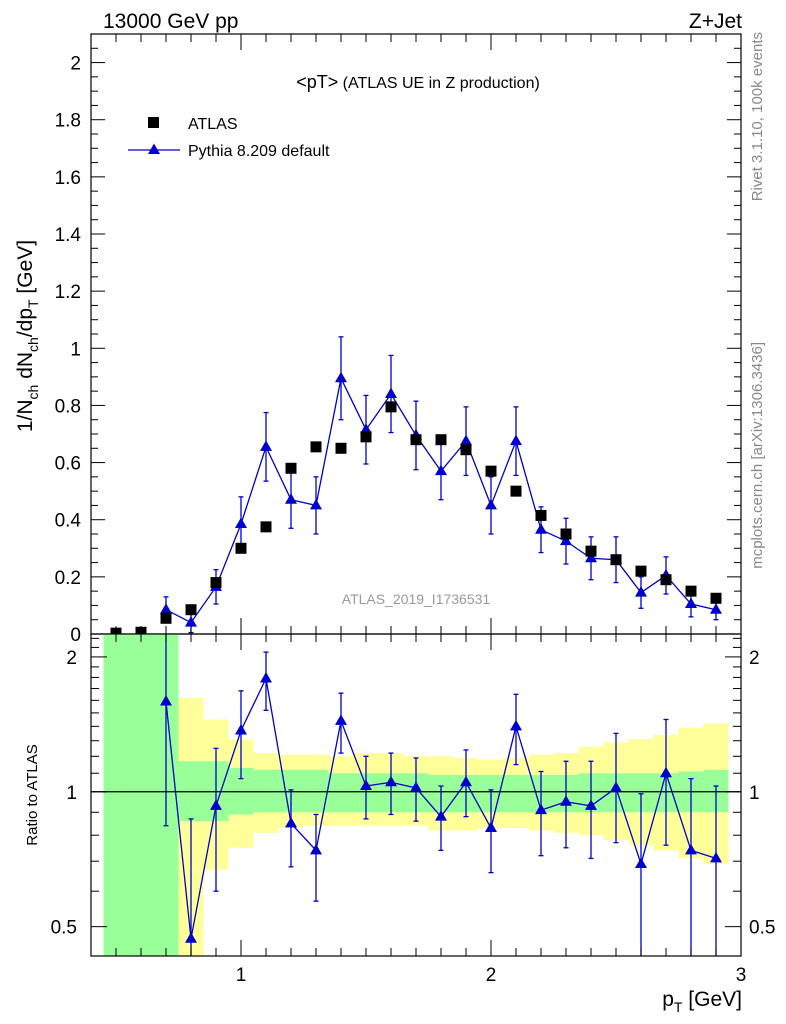 This screenshot has height=1024, width=786. Describe the element at coordinates (153, 122) in the screenshot. I see `legend-atlas-marker` at that location.